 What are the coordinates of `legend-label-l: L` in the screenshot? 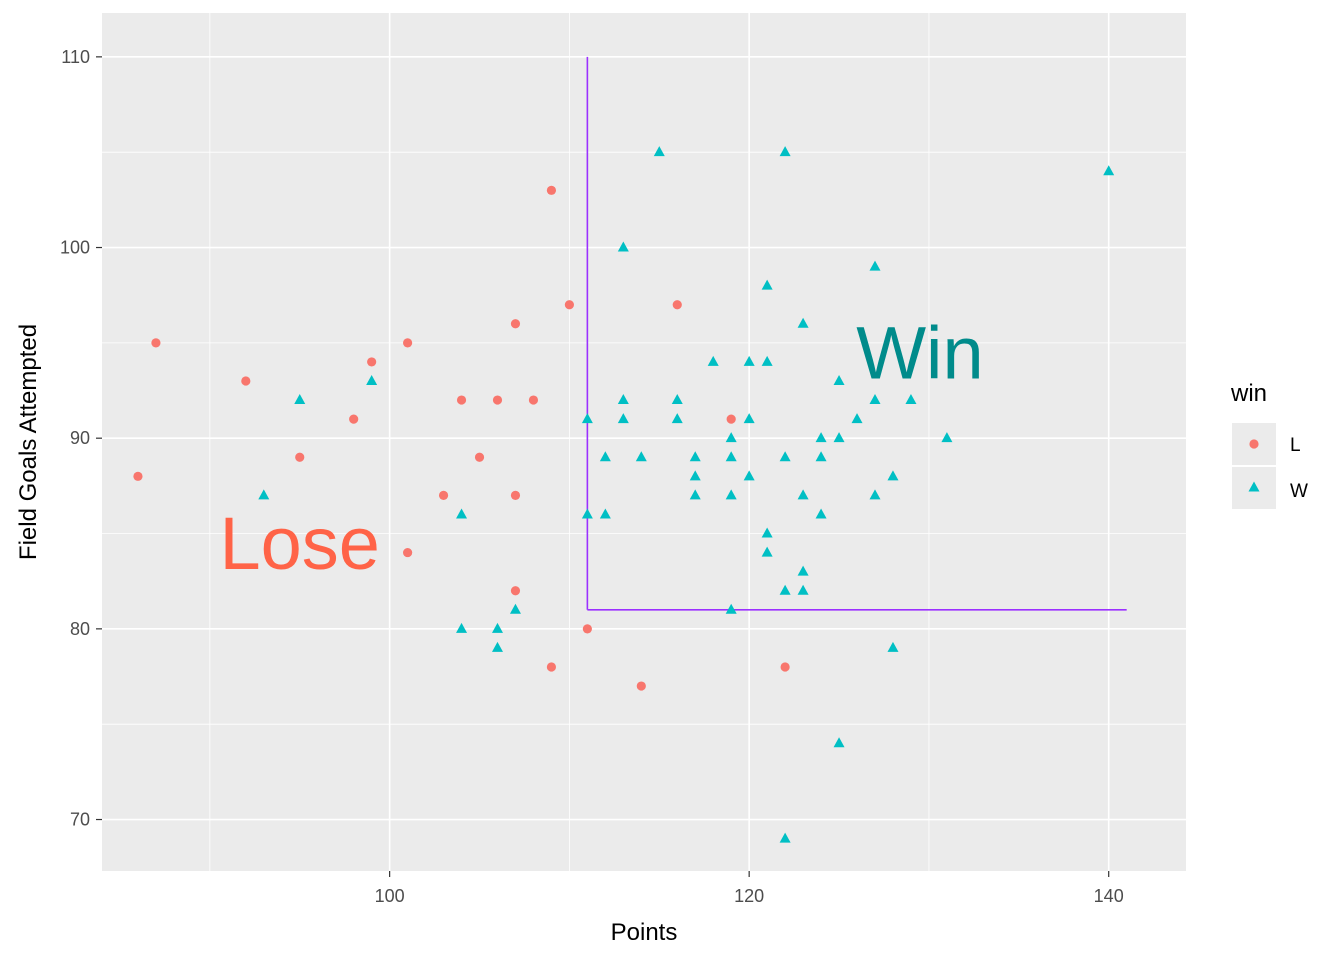 It's located at (1295, 445).